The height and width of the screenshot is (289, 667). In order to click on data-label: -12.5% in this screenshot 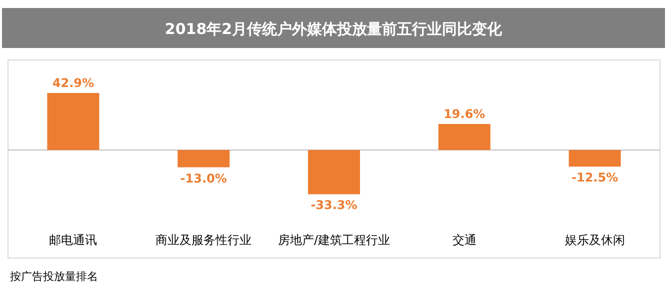, I will do `click(594, 177)`.